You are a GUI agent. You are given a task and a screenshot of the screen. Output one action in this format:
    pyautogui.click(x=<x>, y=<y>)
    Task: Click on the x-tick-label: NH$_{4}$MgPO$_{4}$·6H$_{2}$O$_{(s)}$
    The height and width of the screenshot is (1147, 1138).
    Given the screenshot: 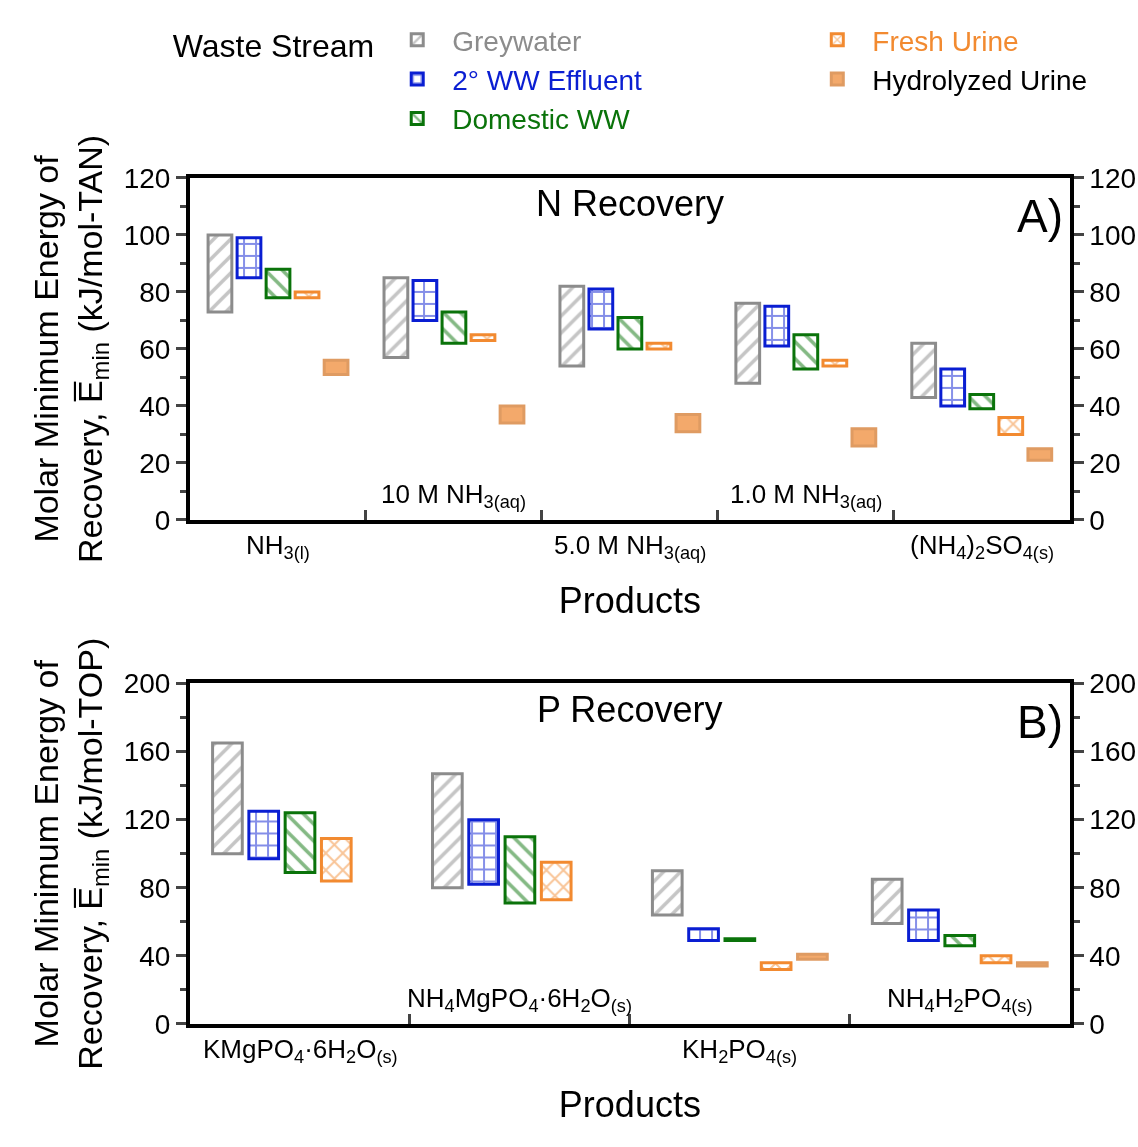 What is the action you would take?
    pyautogui.click(x=519, y=1000)
    